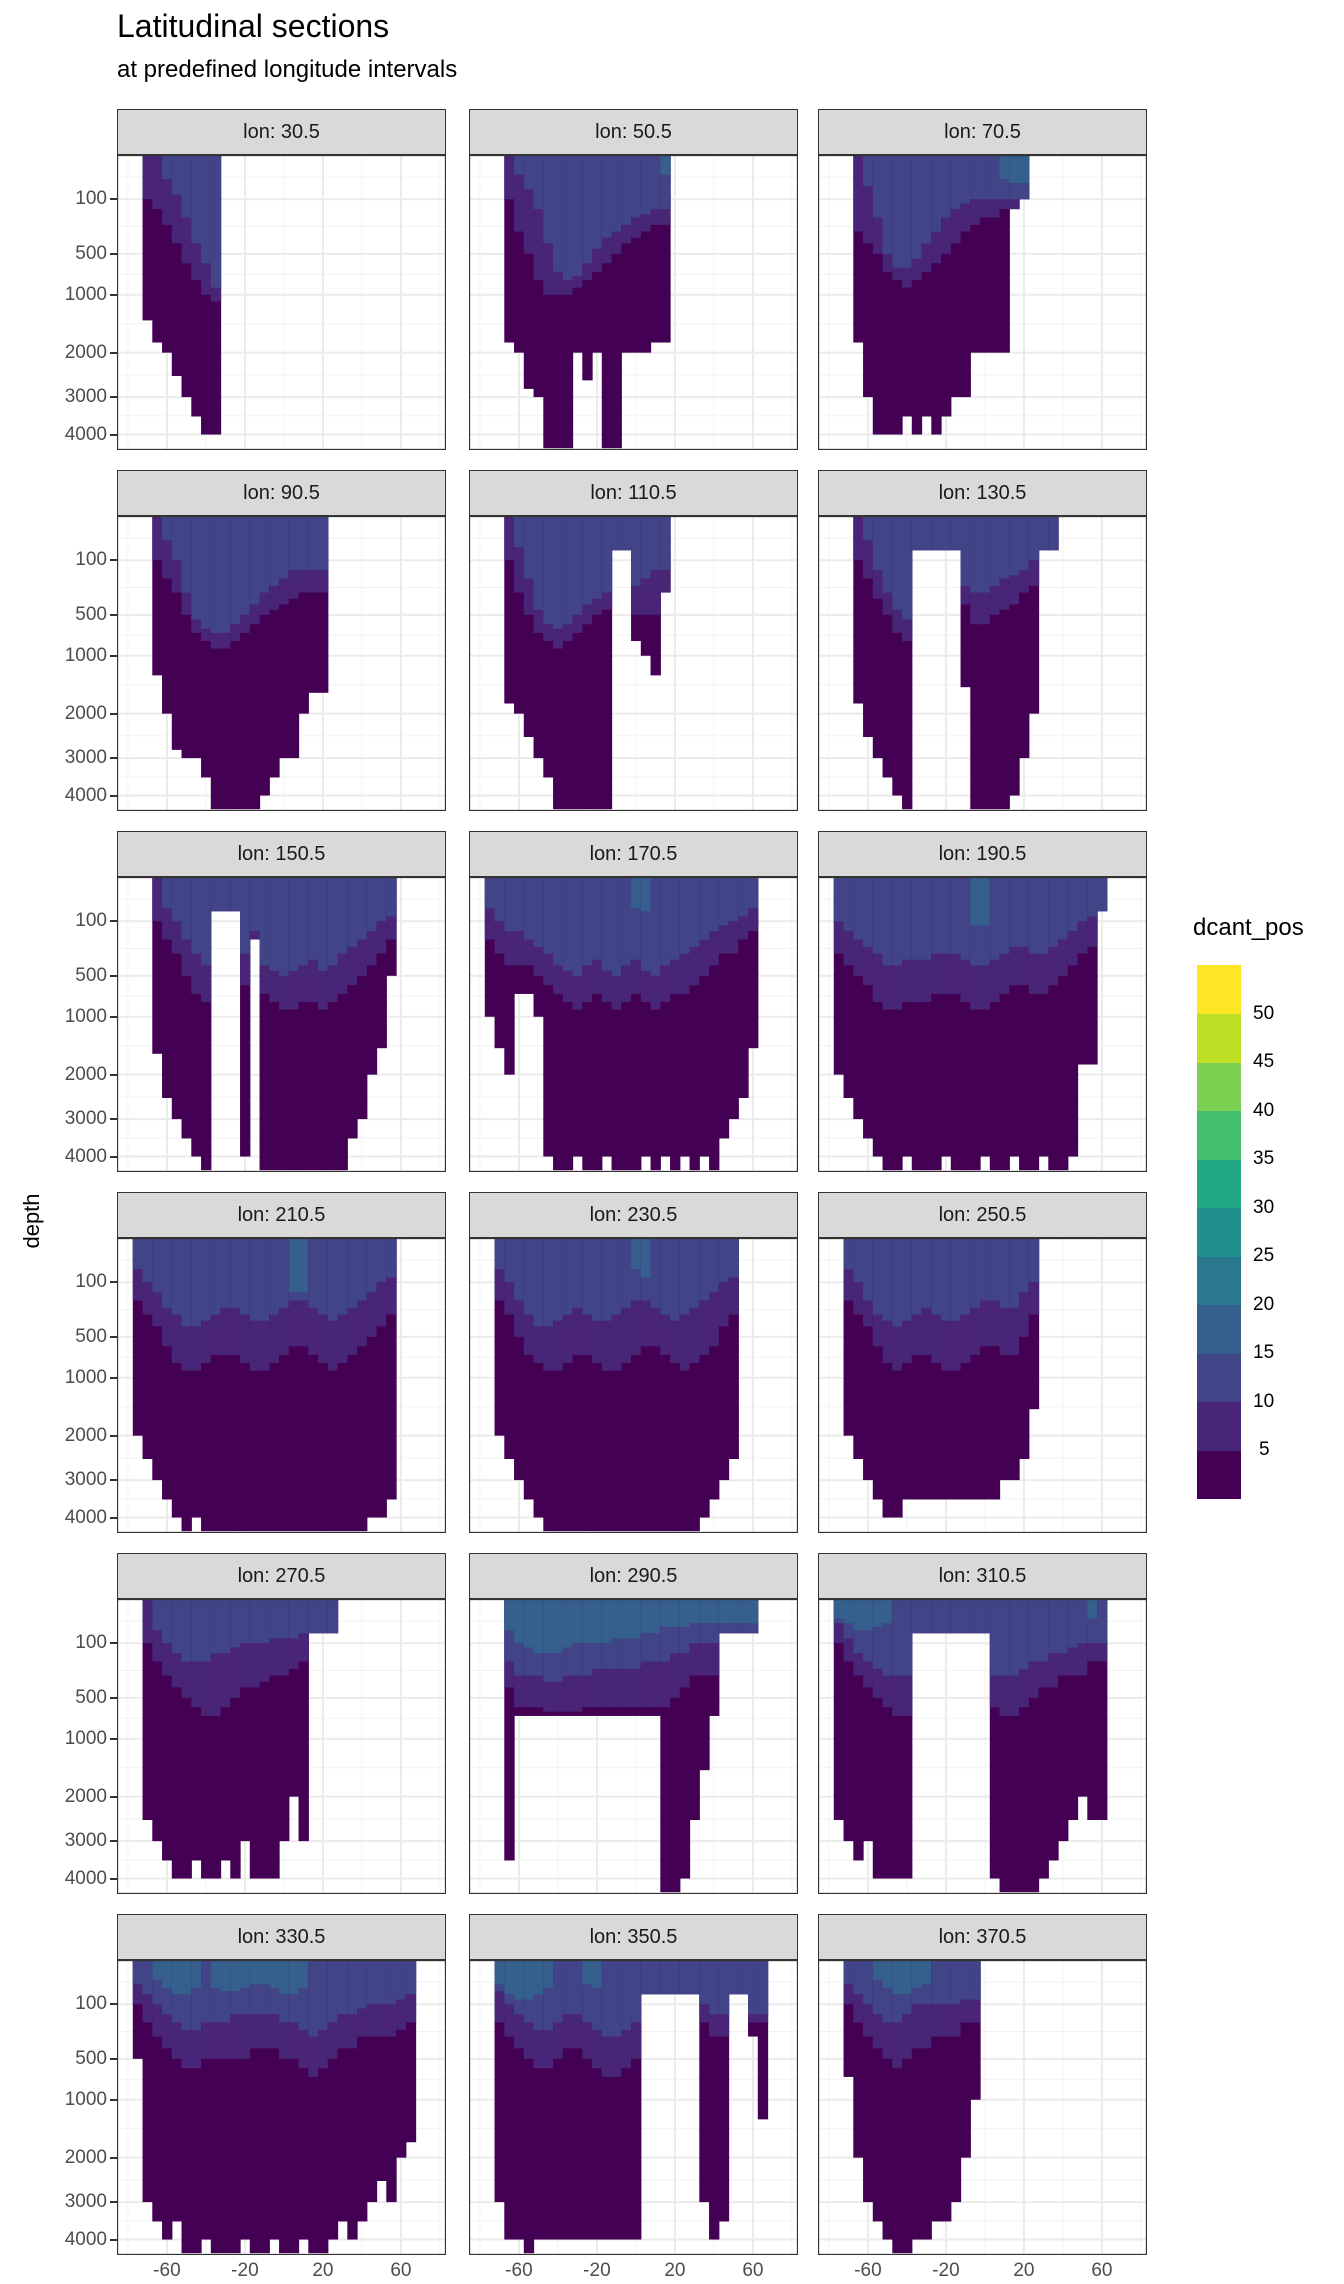 This screenshot has width=1344, height=2284. Describe the element at coordinates (1264, 1061) in the screenshot. I see `legend-label: 45` at that location.